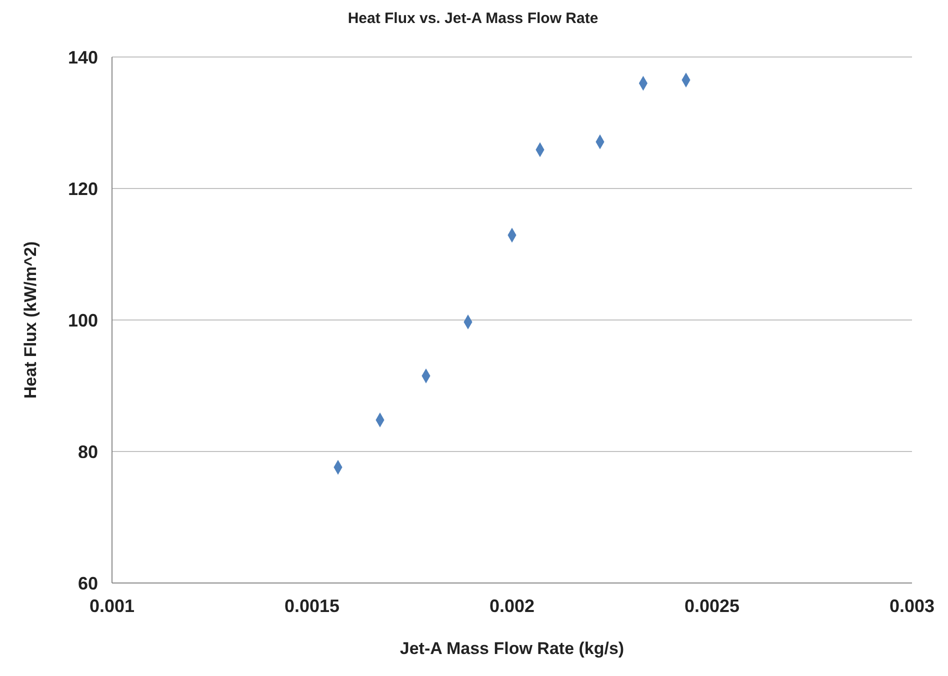 This screenshot has height=676, width=948. I want to click on y-tick-label: 80, so click(88, 452).